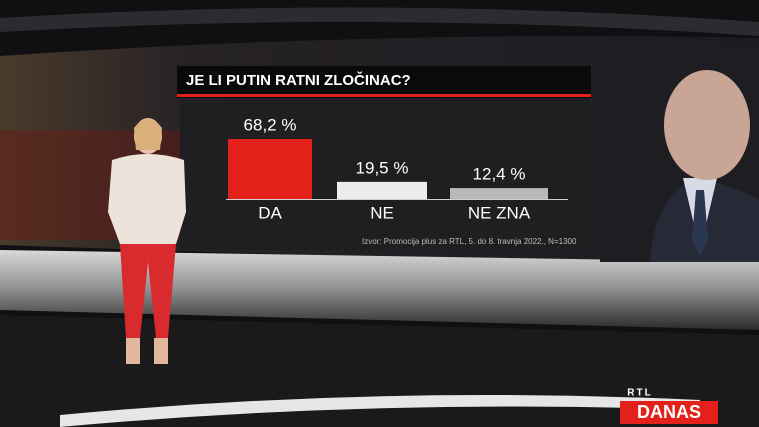  I want to click on presenter-hair, so click(148, 134).